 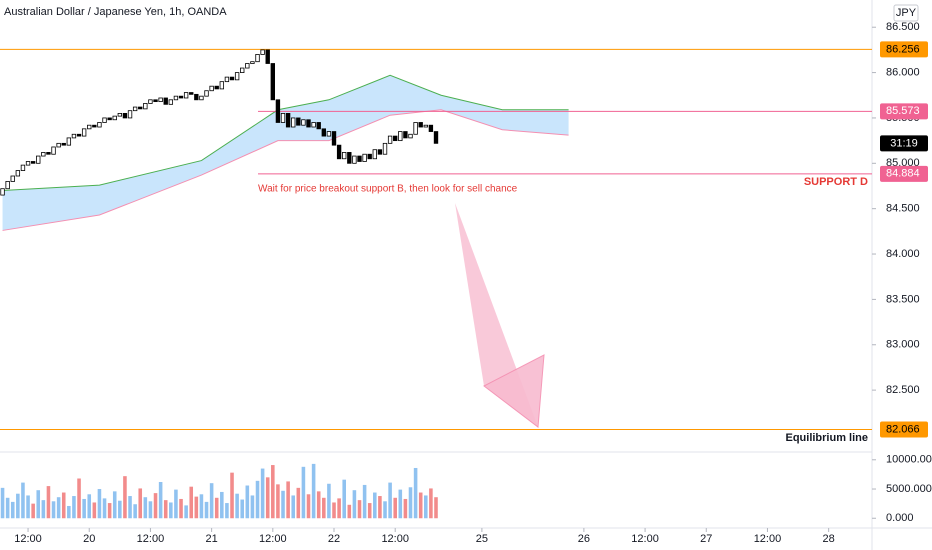 I want to click on x-tick-label: 26, so click(x=584, y=539).